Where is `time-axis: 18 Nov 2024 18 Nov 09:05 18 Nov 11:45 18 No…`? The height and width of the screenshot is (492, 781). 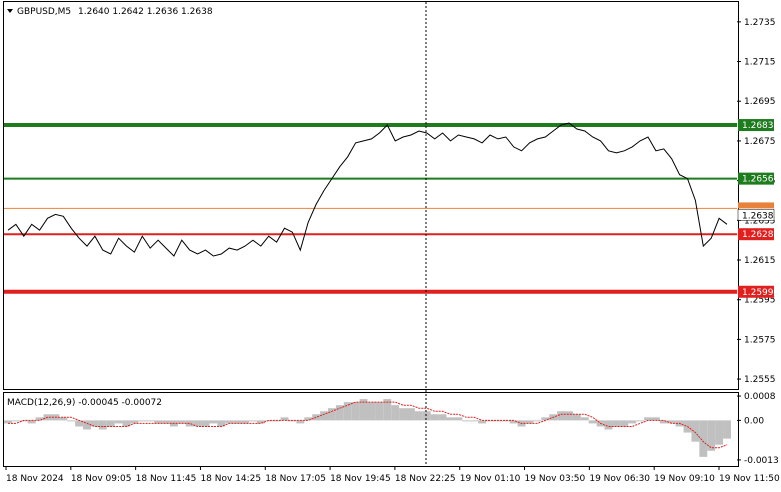
time-axis: 18 Nov 2024 18 Nov 09:05 18 Nov 11:45 18 No… is located at coordinates (392, 475).